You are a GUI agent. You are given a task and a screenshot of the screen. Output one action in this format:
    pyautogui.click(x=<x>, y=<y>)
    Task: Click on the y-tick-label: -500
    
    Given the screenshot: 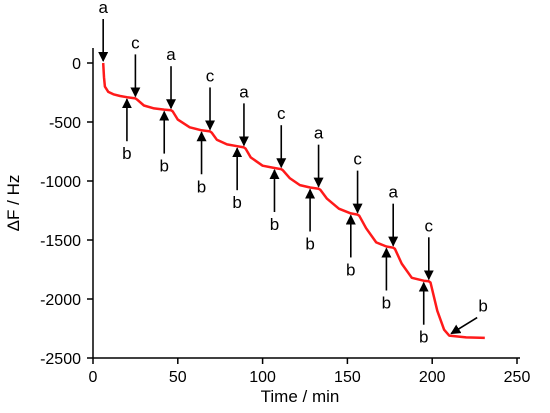 What is the action you would take?
    pyautogui.click(x=65, y=123)
    